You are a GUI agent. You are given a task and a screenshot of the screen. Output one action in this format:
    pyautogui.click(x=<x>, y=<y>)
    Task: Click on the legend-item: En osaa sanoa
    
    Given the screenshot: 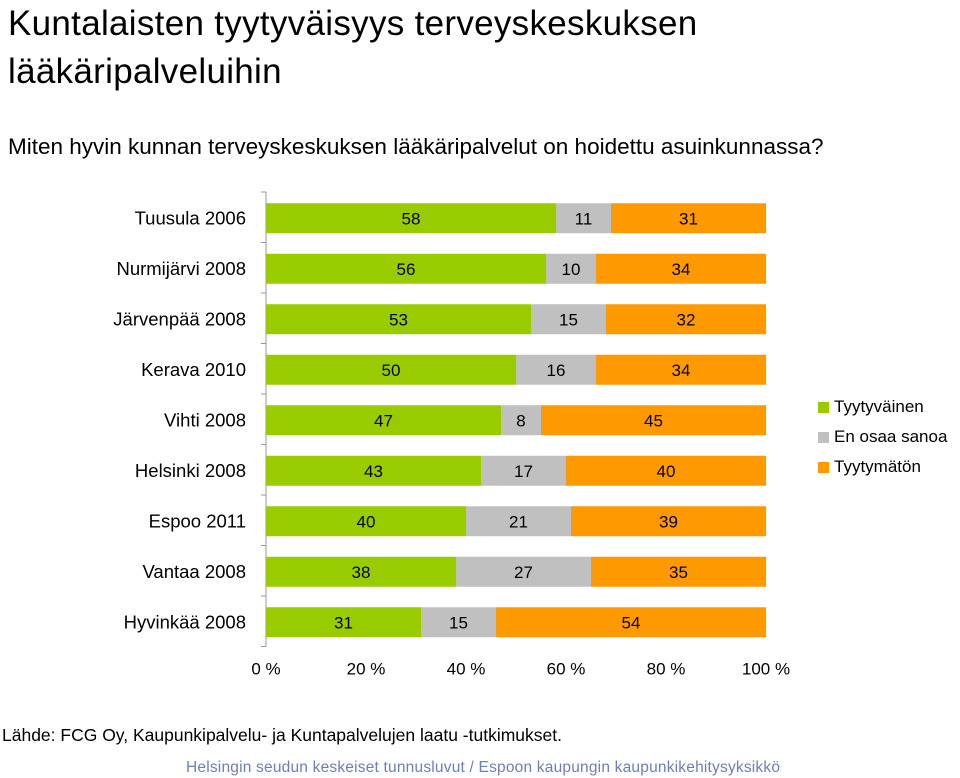 What is the action you would take?
    pyautogui.click(x=882, y=437)
    